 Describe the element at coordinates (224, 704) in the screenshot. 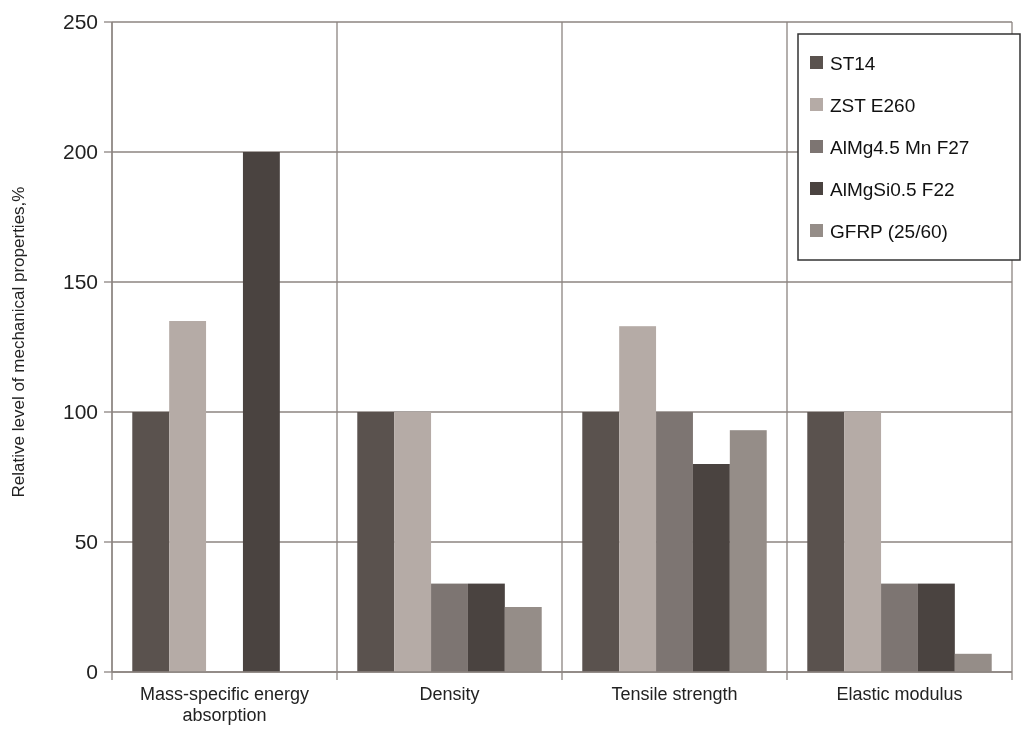

I see `x-tick-label: Mass-specific energy absorption` at that location.